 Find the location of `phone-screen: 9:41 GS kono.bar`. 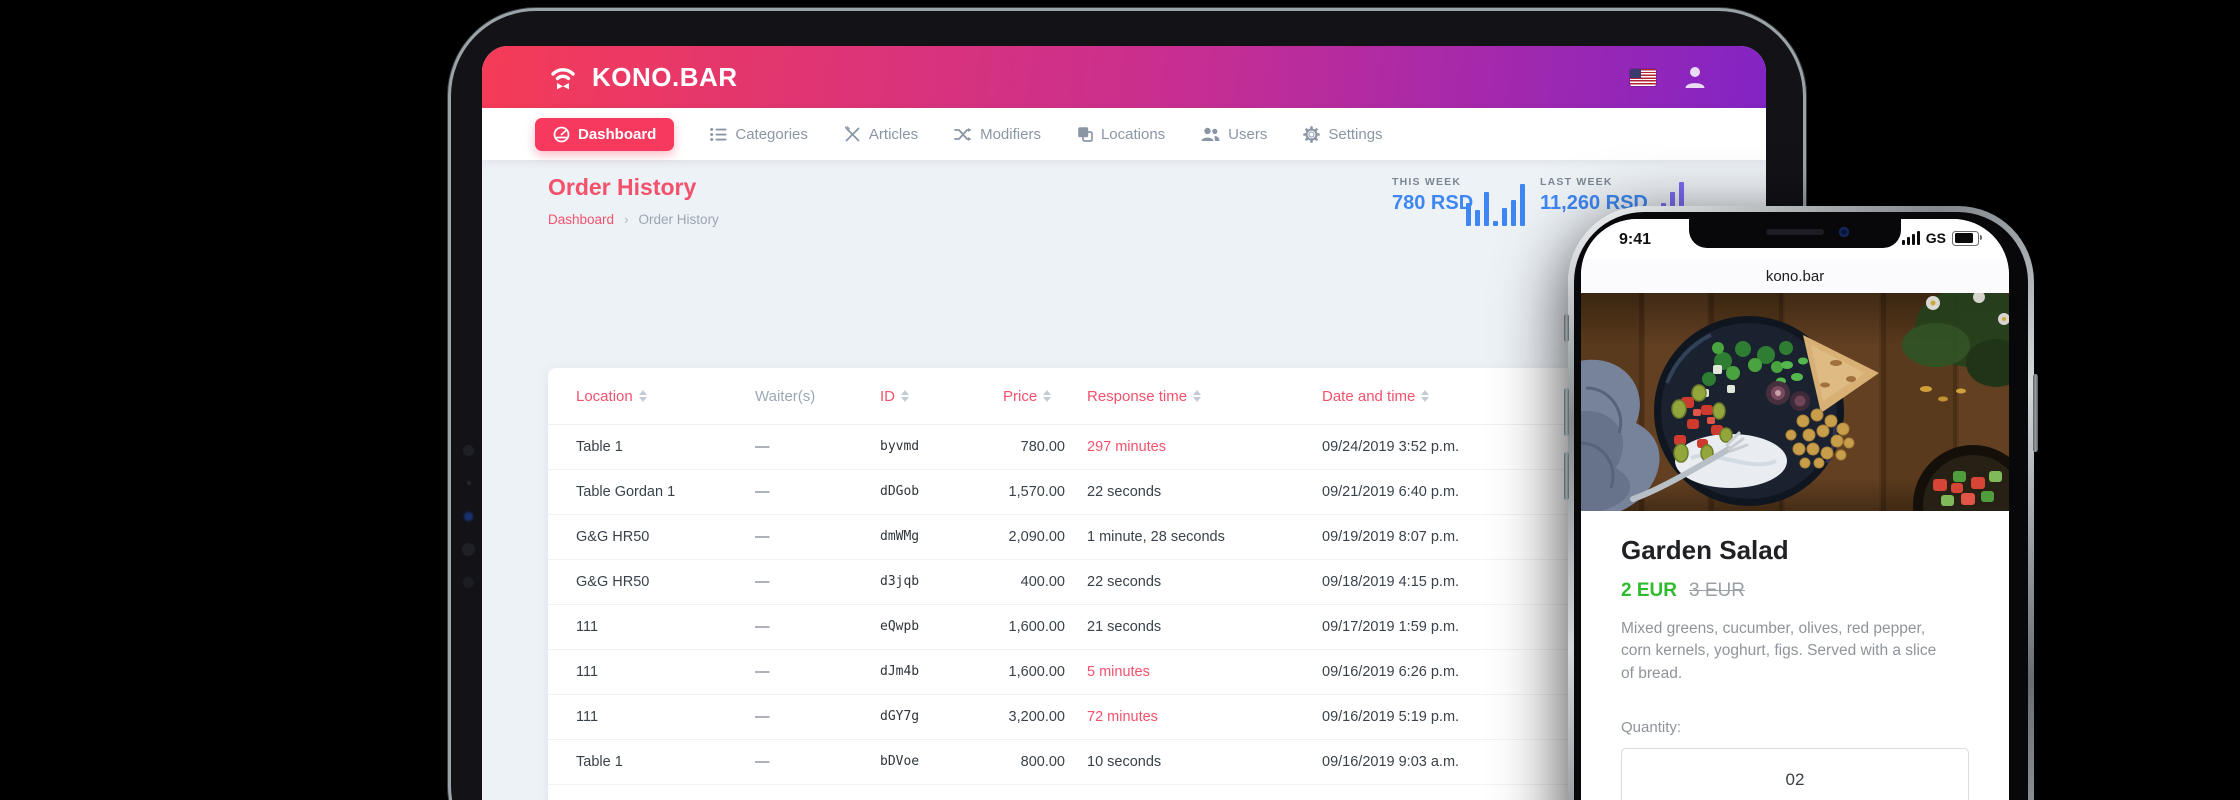

phone-screen: 9:41 GS kono.bar is located at coordinates (1795, 509).